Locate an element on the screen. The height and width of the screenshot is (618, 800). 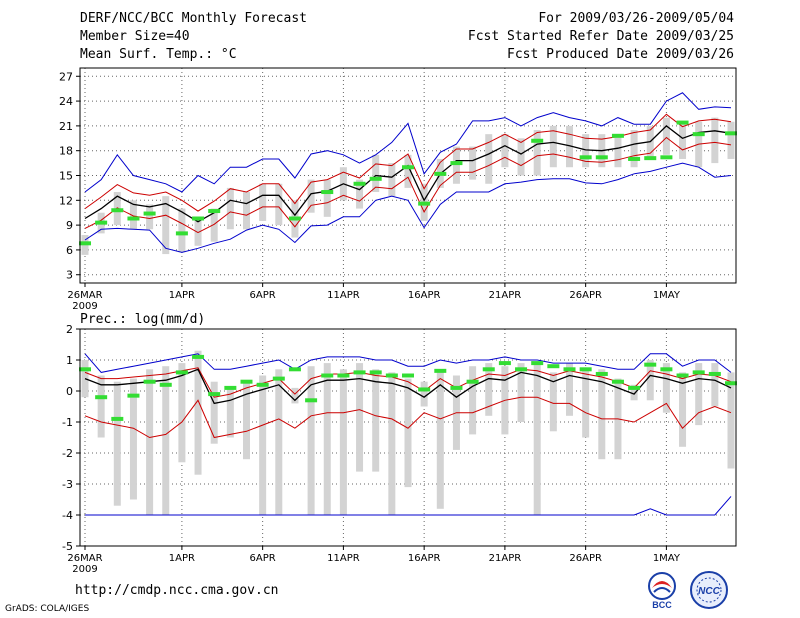
temp-xtick-label: 11APR is located at coordinates (343, 295).